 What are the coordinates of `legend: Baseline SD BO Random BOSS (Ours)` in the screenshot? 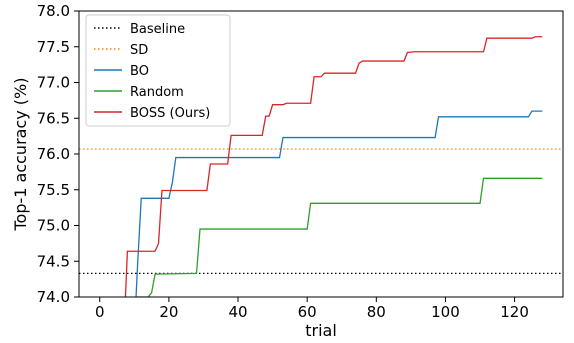 It's located at (158, 70).